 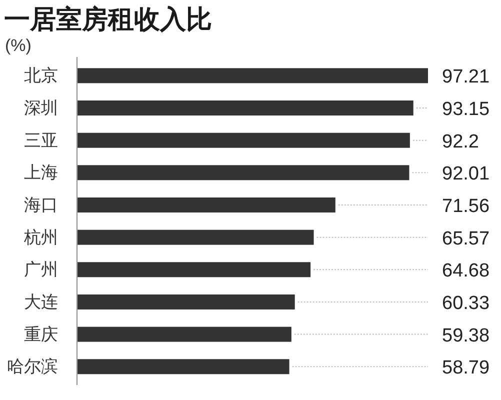 I want to click on value-label: 64.68, so click(x=466, y=271).